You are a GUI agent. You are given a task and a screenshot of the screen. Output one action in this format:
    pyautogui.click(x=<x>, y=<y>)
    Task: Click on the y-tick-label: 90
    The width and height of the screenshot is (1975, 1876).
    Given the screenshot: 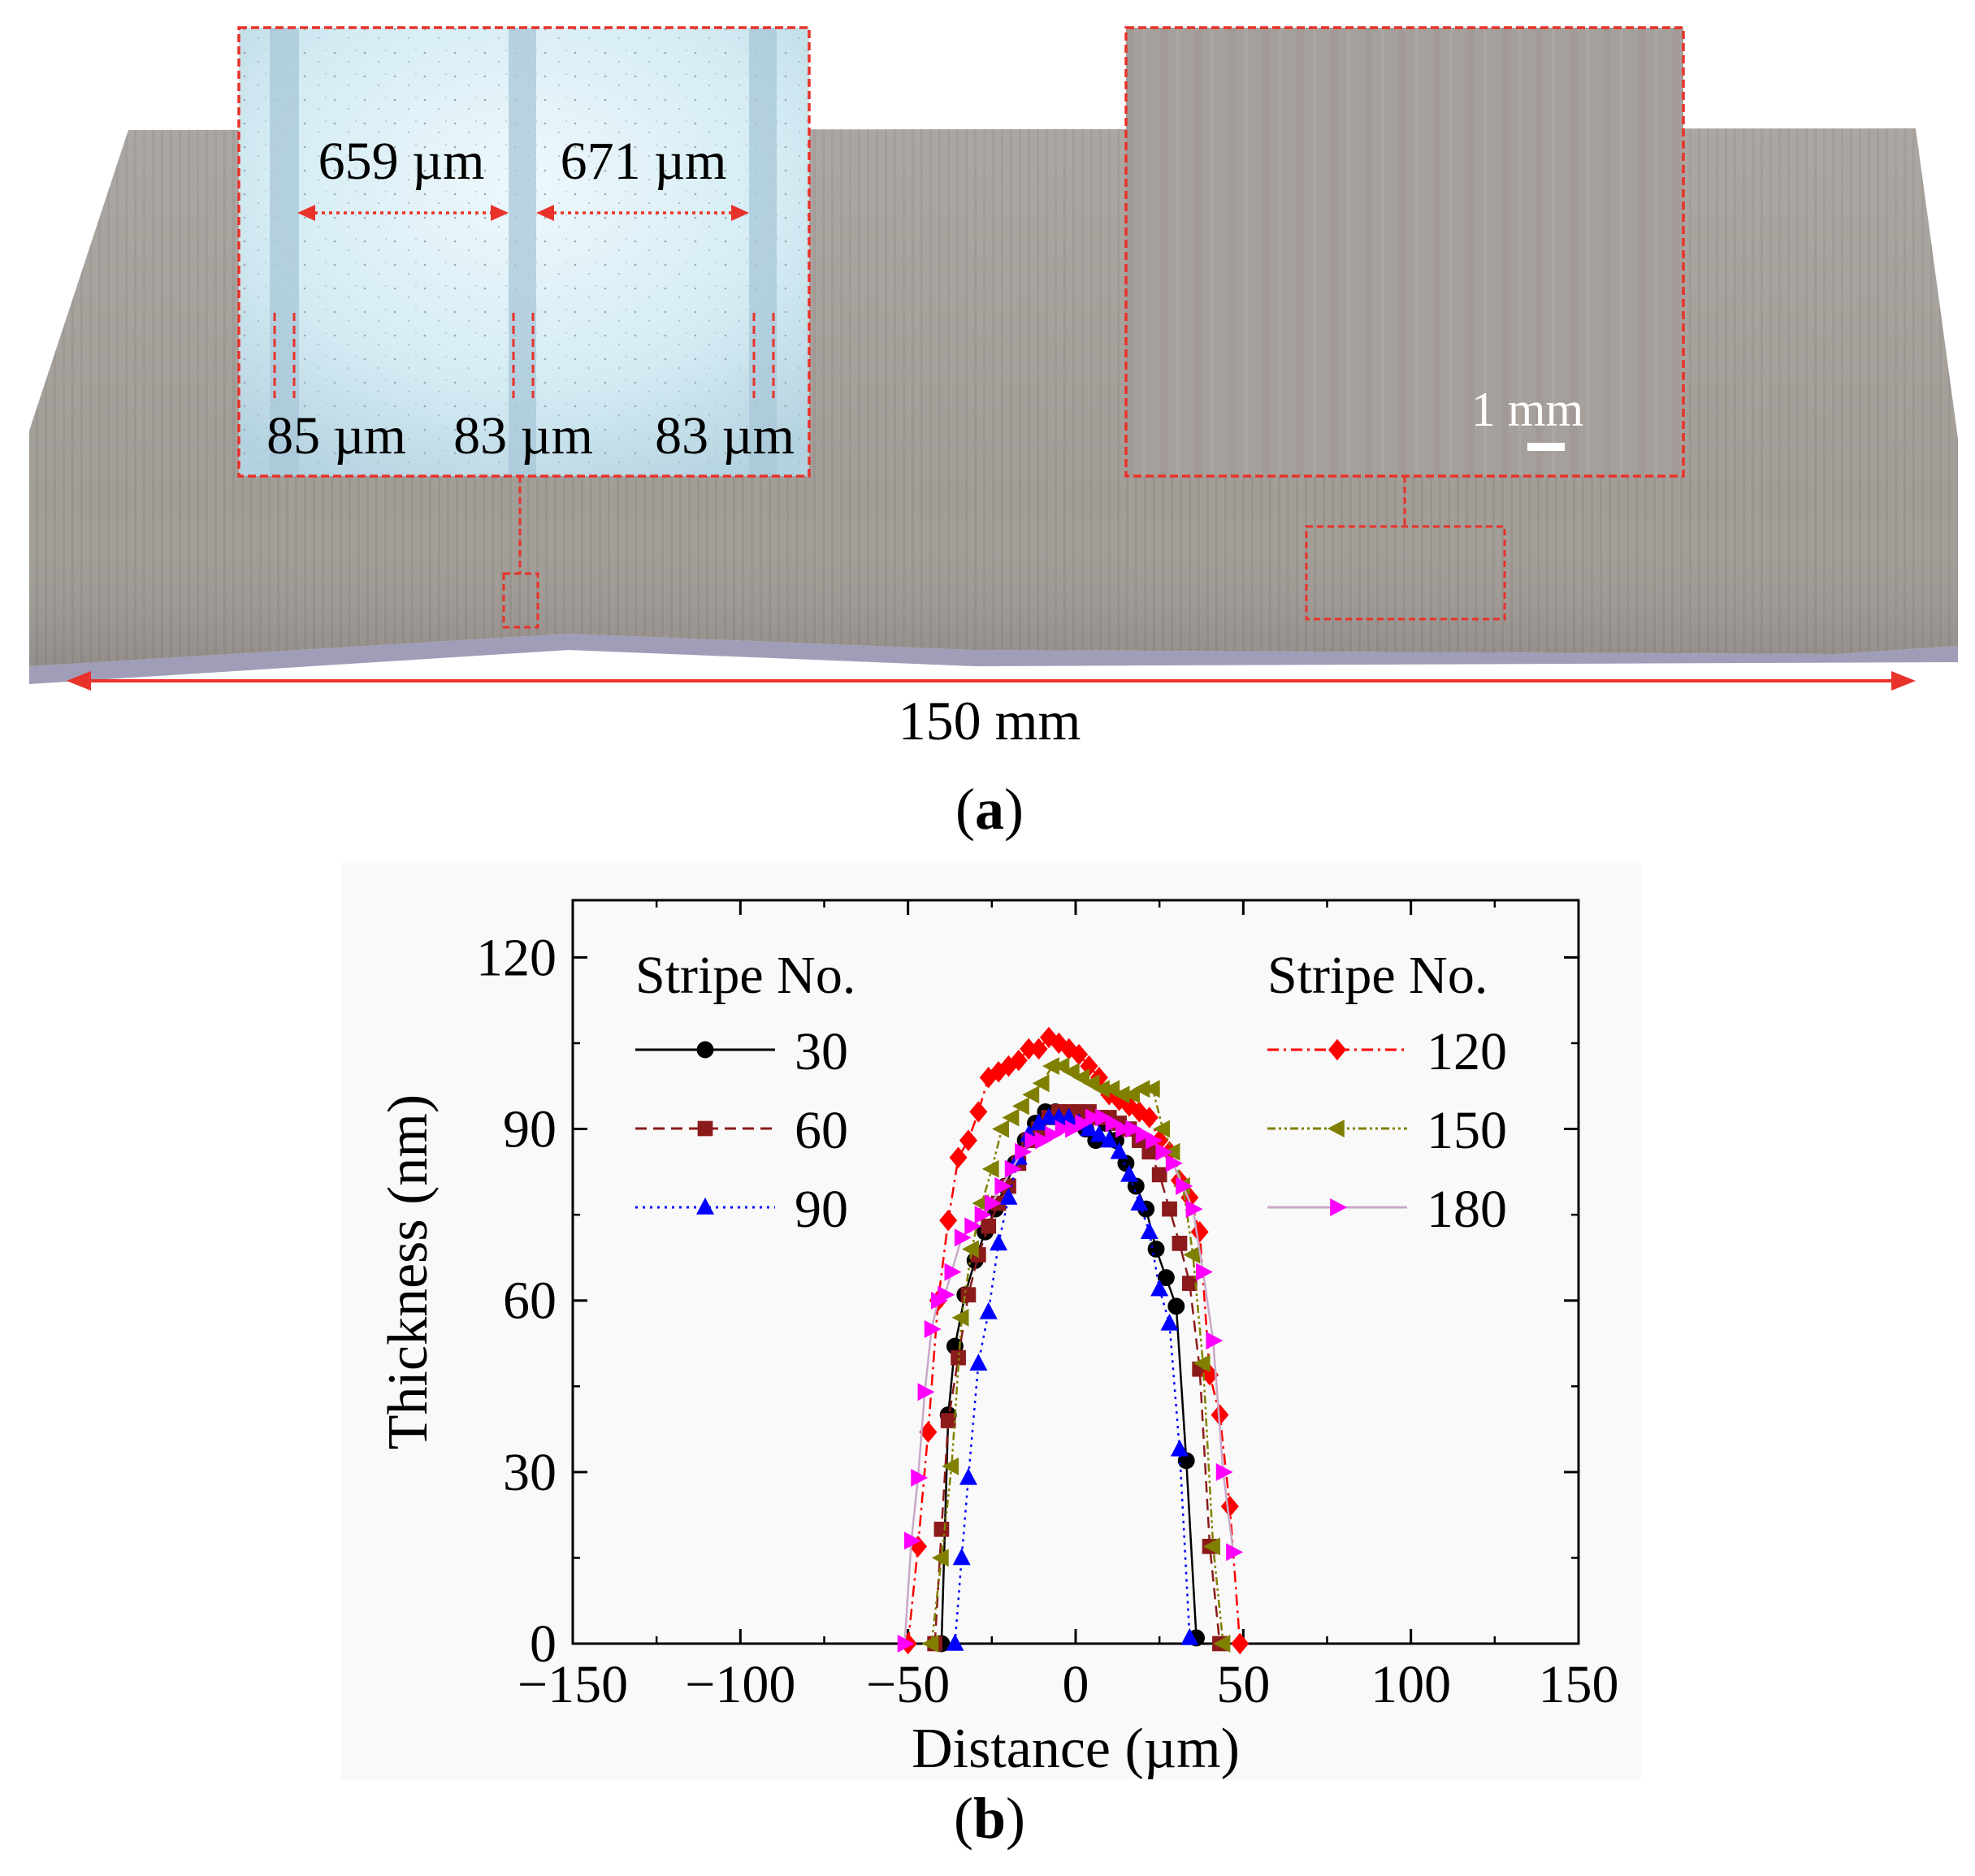 What is the action you would take?
    pyautogui.click(x=530, y=1130)
    